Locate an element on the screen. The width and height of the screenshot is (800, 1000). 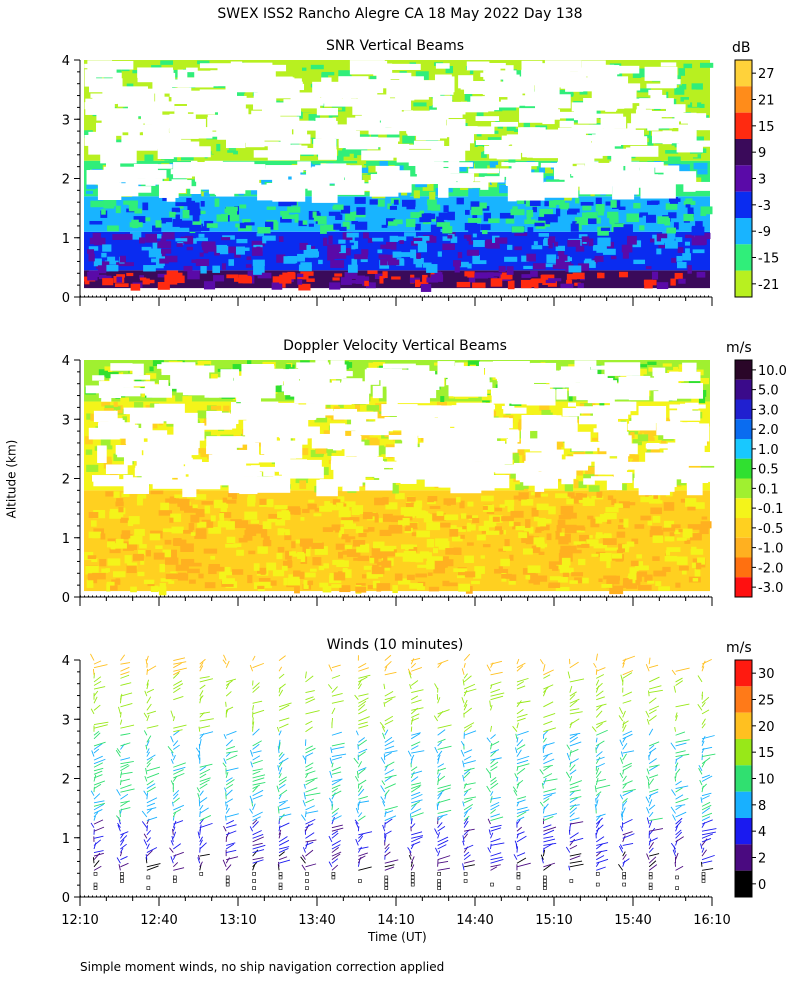
colorbar-swatch is located at coordinates (743, 587).